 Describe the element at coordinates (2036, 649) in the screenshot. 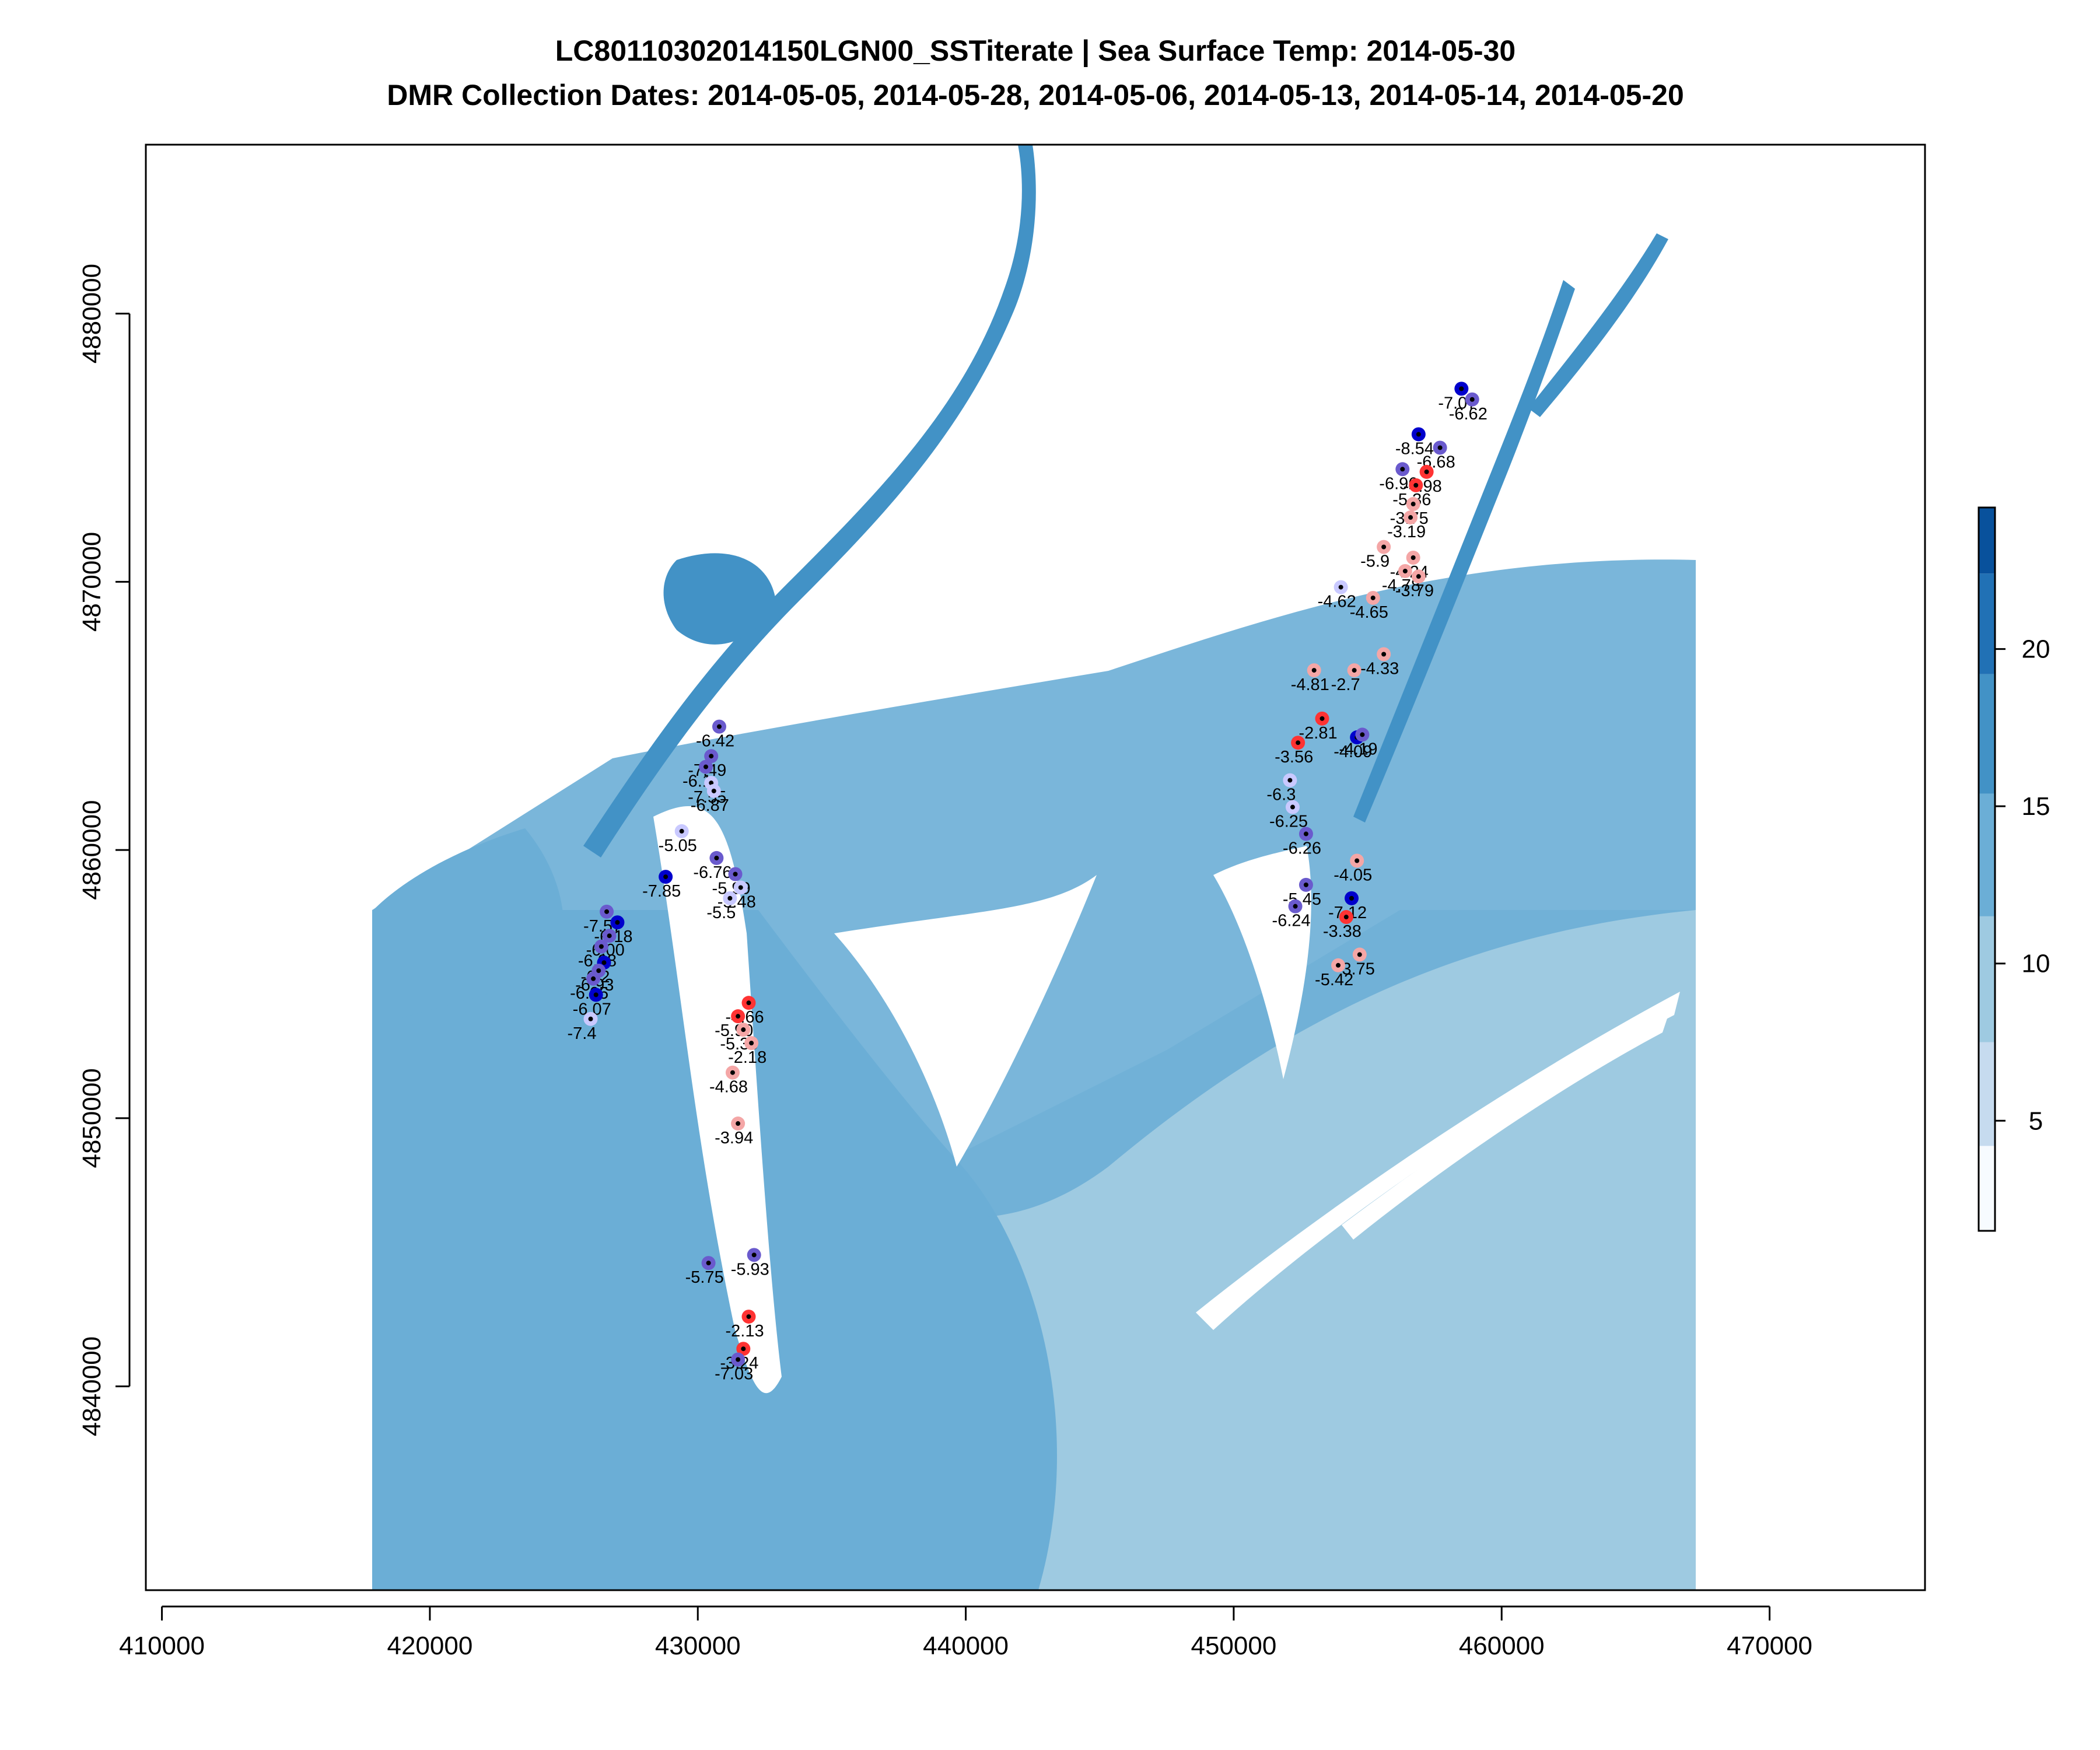

I see `colorbar-tick-label: 20` at that location.